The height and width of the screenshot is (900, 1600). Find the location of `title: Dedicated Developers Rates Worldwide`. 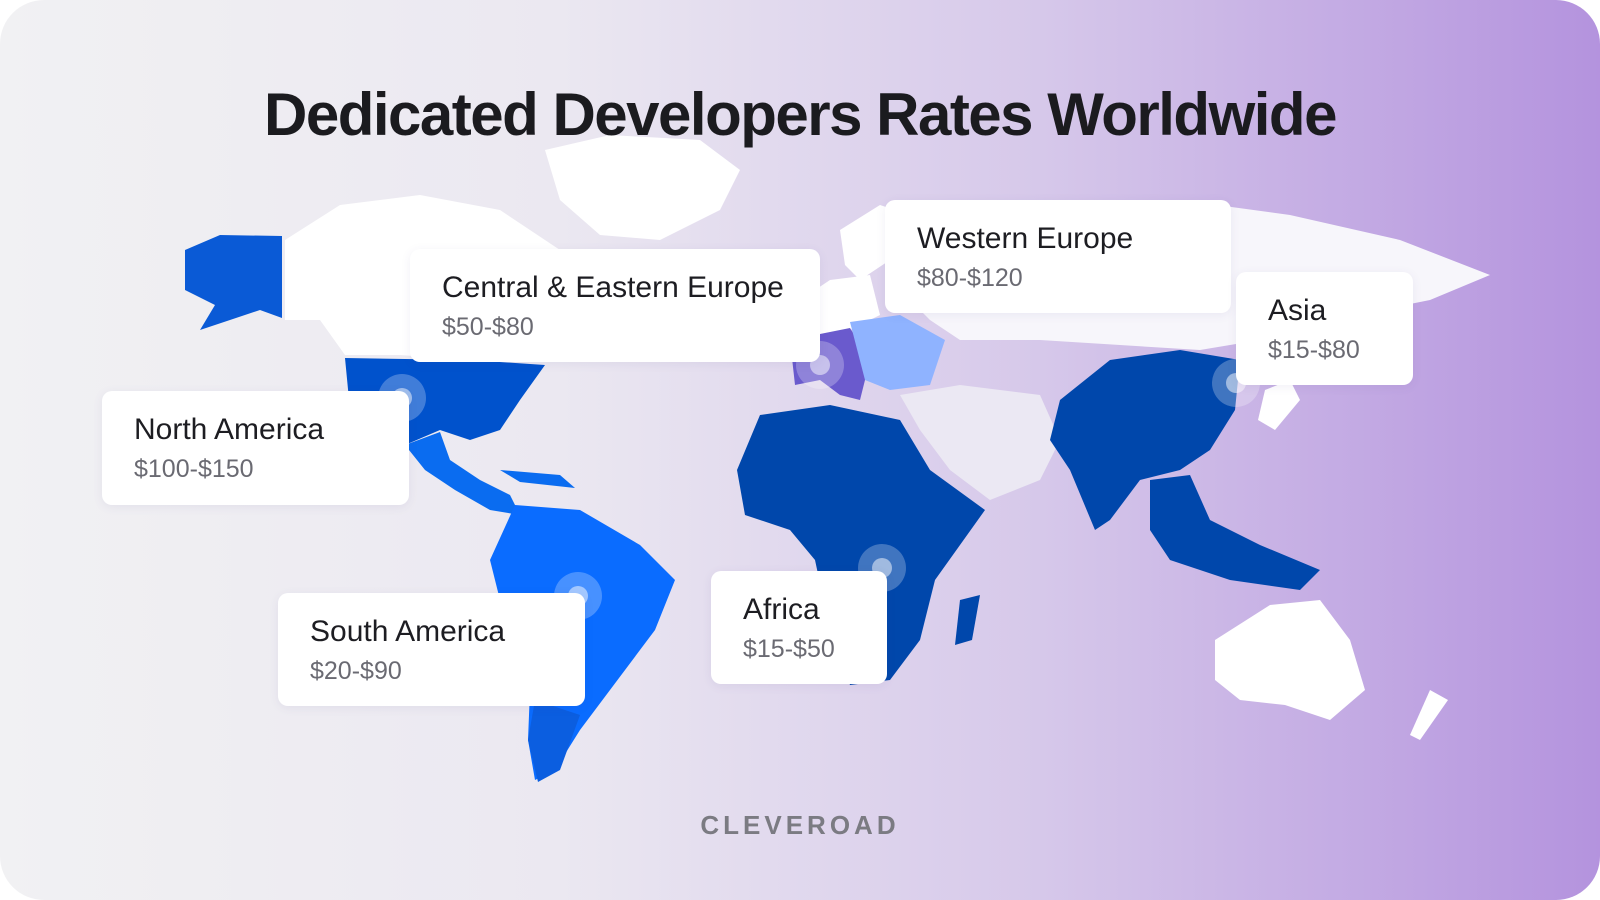

title: Dedicated Developers Rates Worldwide is located at coordinates (800, 114).